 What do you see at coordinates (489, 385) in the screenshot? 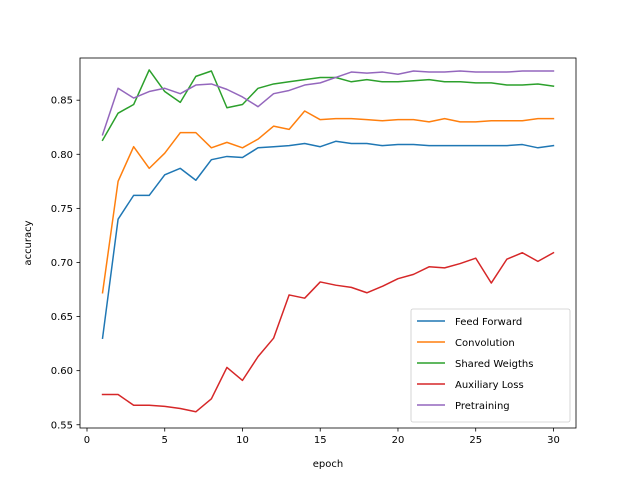
I see `legend-label: Auxiliary Loss` at bounding box center [489, 385].